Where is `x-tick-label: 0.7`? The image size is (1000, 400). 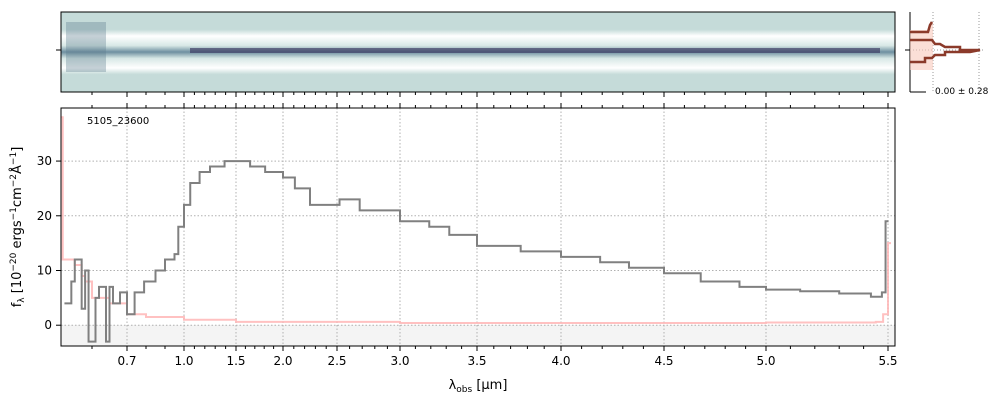
x-tick-label: 0.7 is located at coordinates (126, 361).